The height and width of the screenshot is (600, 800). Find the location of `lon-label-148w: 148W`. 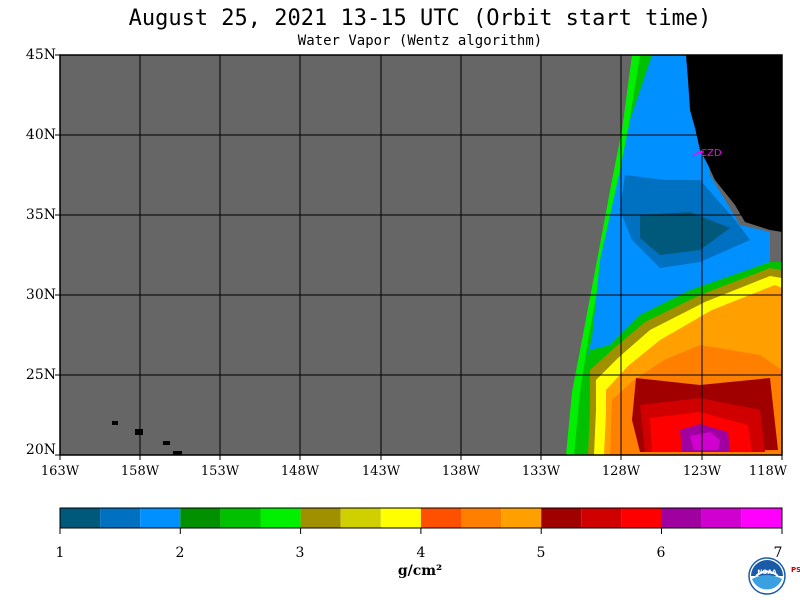

lon-label-148w: 148W is located at coordinates (300, 471).